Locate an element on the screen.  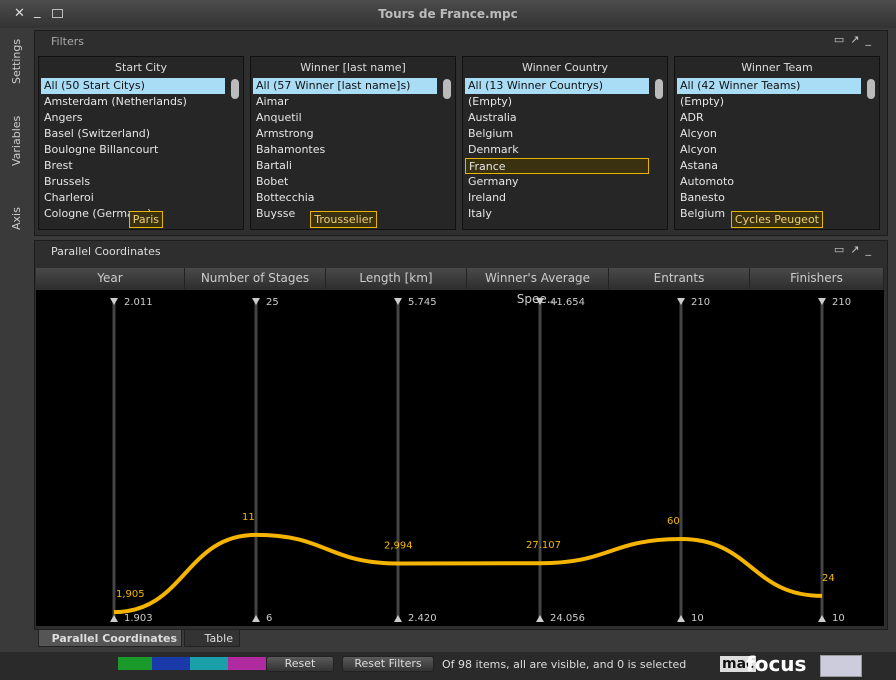
selected-line is located at coordinates (468, 573).